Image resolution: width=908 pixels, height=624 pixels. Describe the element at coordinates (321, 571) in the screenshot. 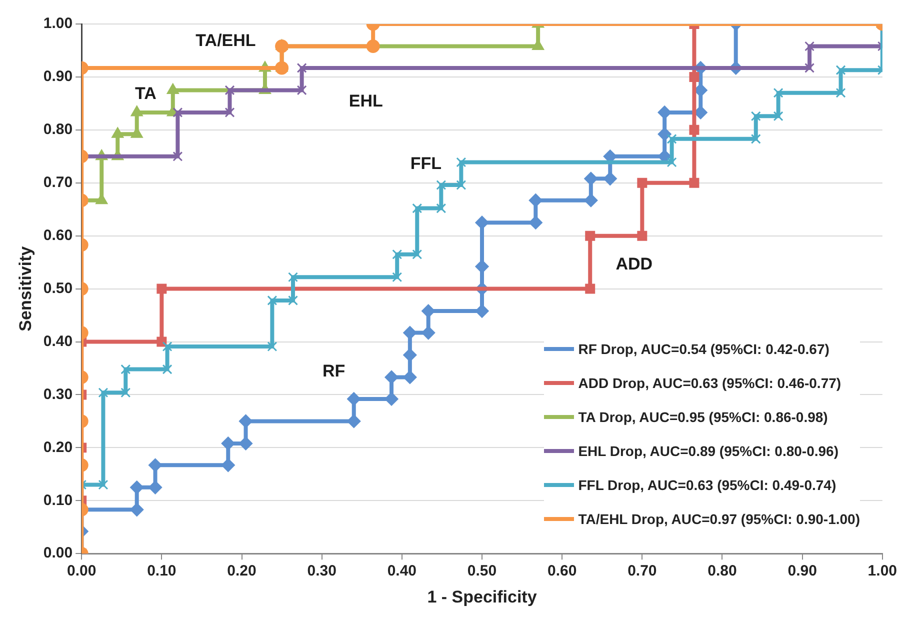

I see `x-tick-label: 0.30` at that location.